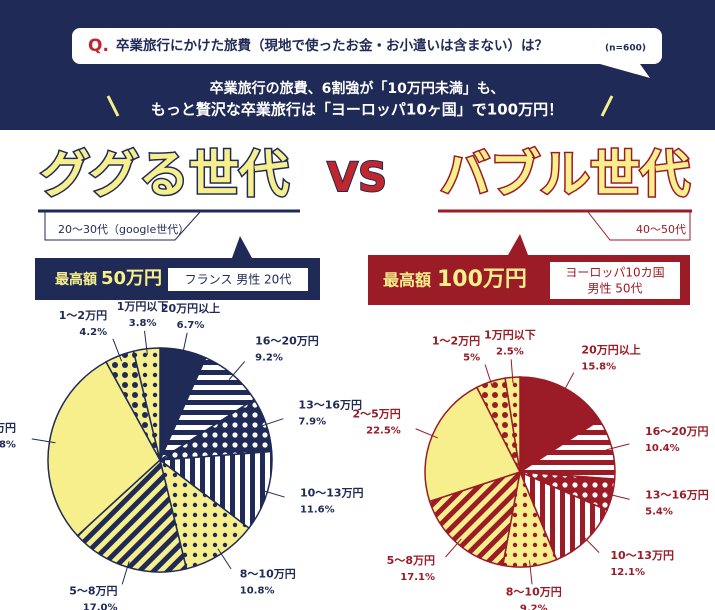 This screenshot has height=610, width=715. Describe the element at coordinates (417, 577) in the screenshot. I see `value-label: 17.1%` at that location.